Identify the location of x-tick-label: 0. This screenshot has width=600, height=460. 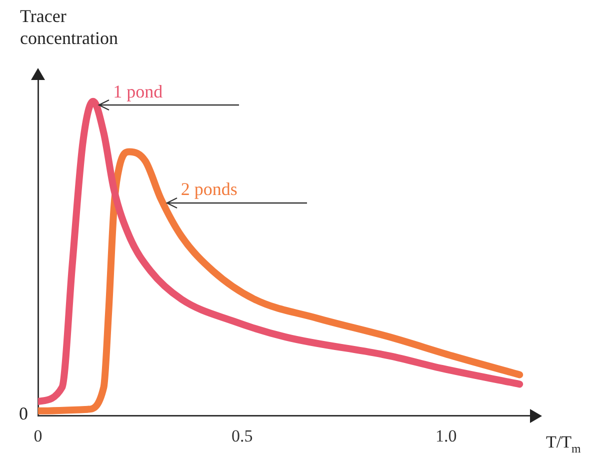
(38, 436).